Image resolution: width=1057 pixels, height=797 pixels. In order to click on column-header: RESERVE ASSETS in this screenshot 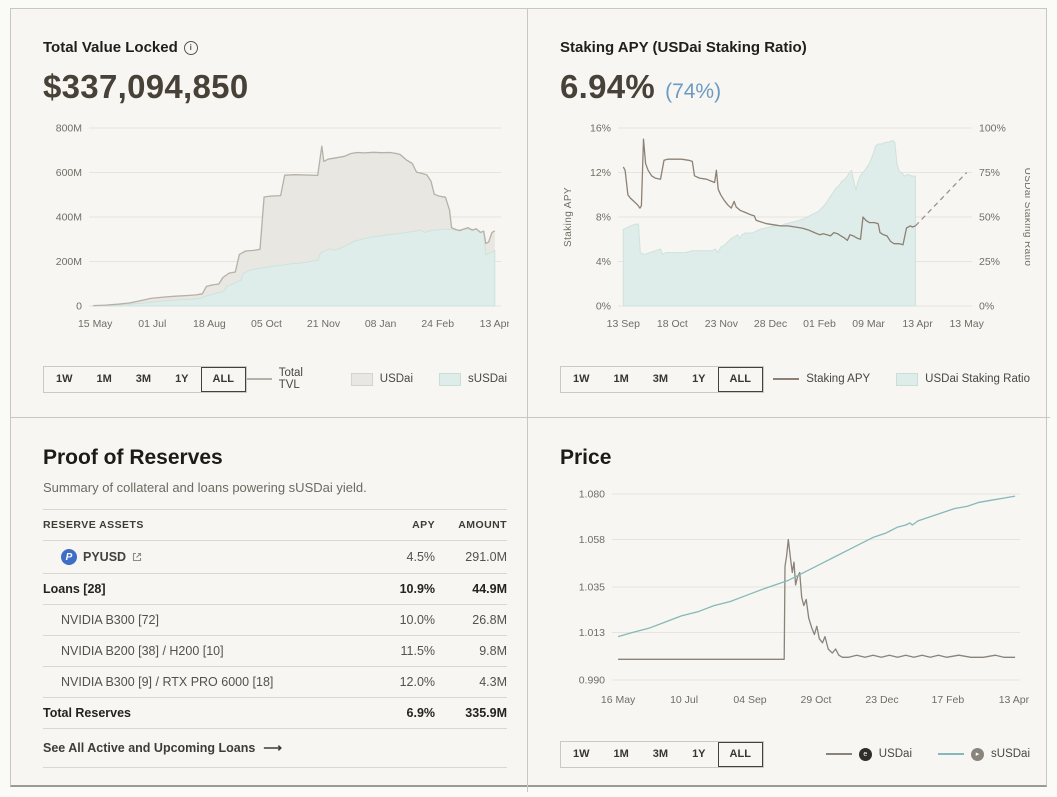, I will do `click(93, 525)`.